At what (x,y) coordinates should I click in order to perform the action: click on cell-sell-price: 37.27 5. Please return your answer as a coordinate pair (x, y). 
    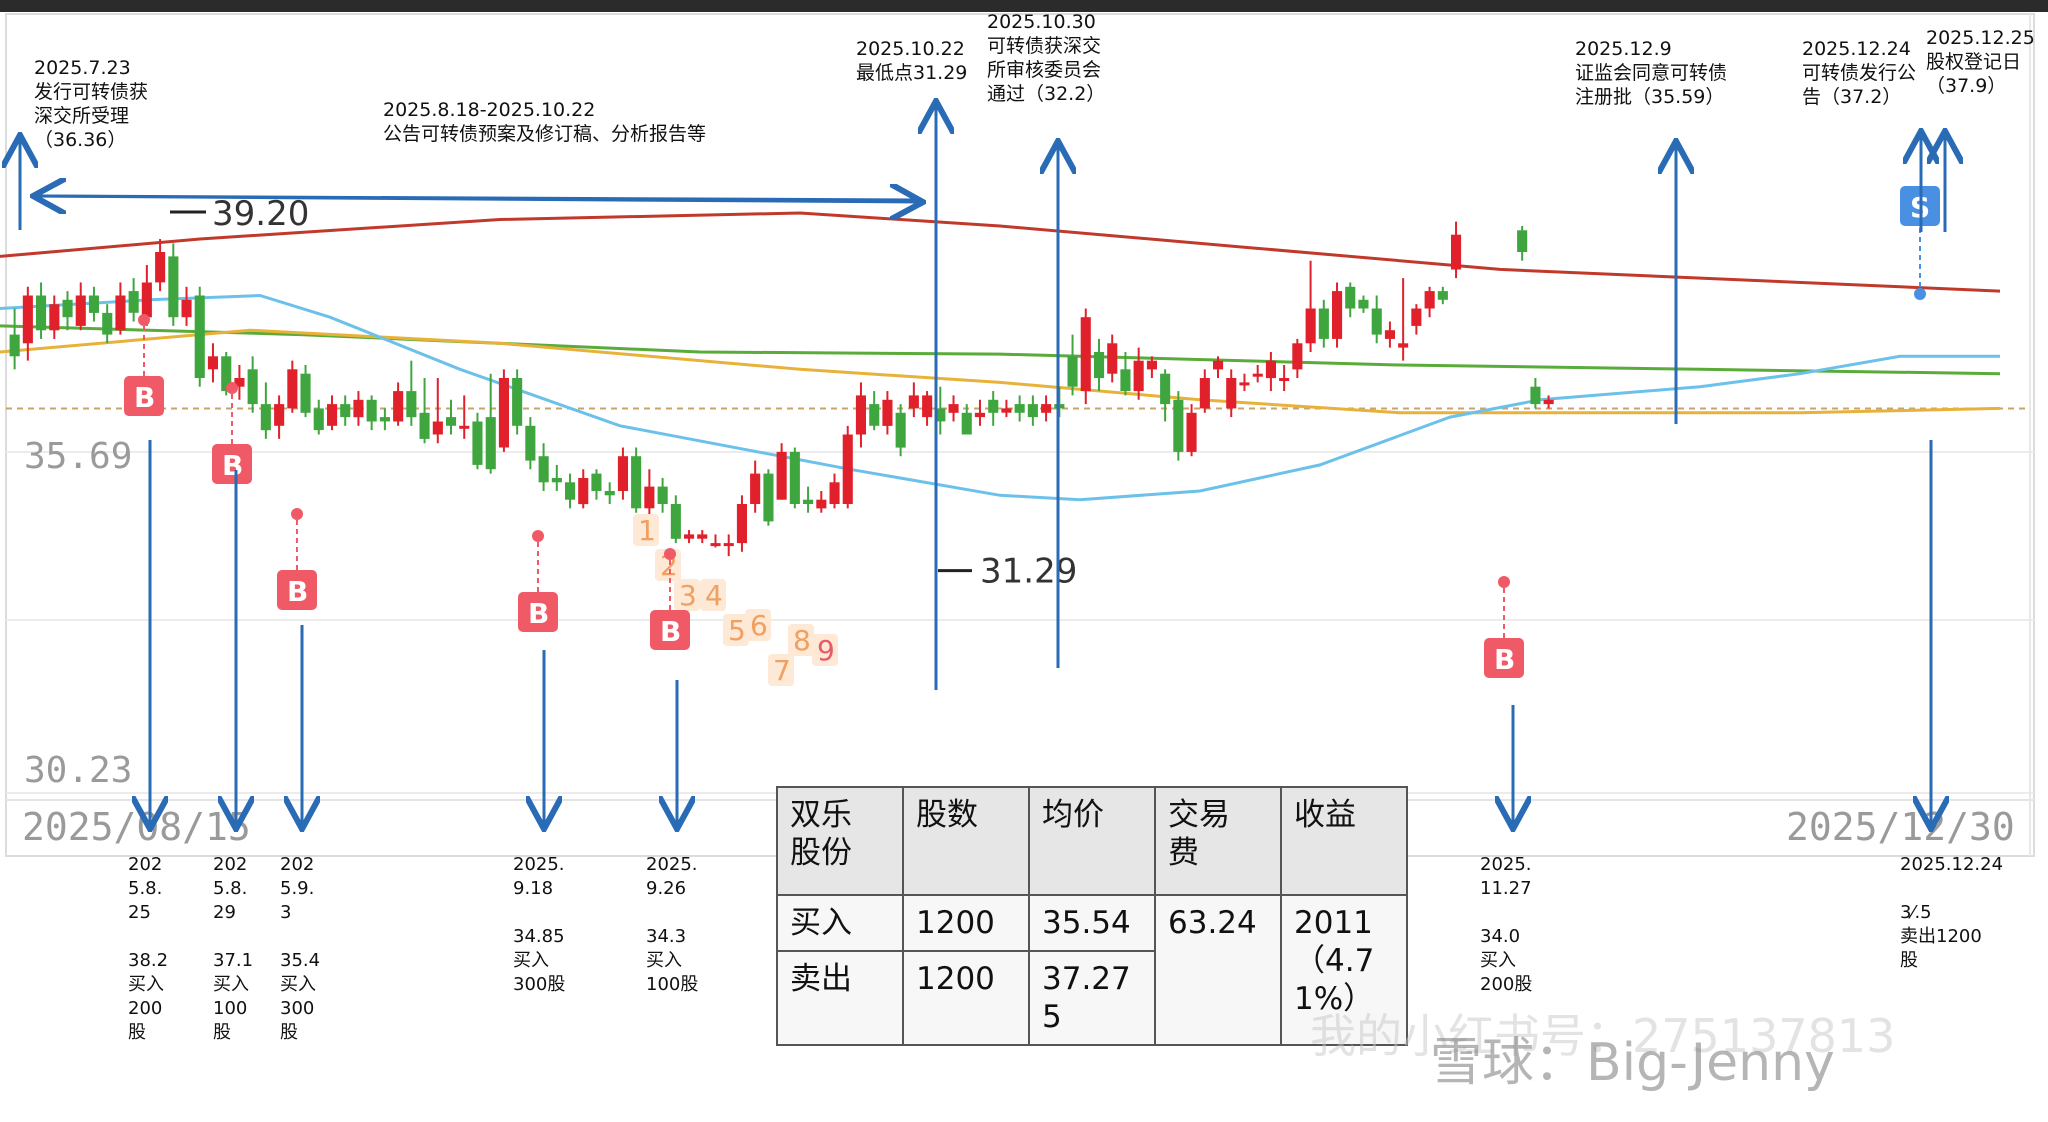
    Looking at the image, I should click on (1092, 998).